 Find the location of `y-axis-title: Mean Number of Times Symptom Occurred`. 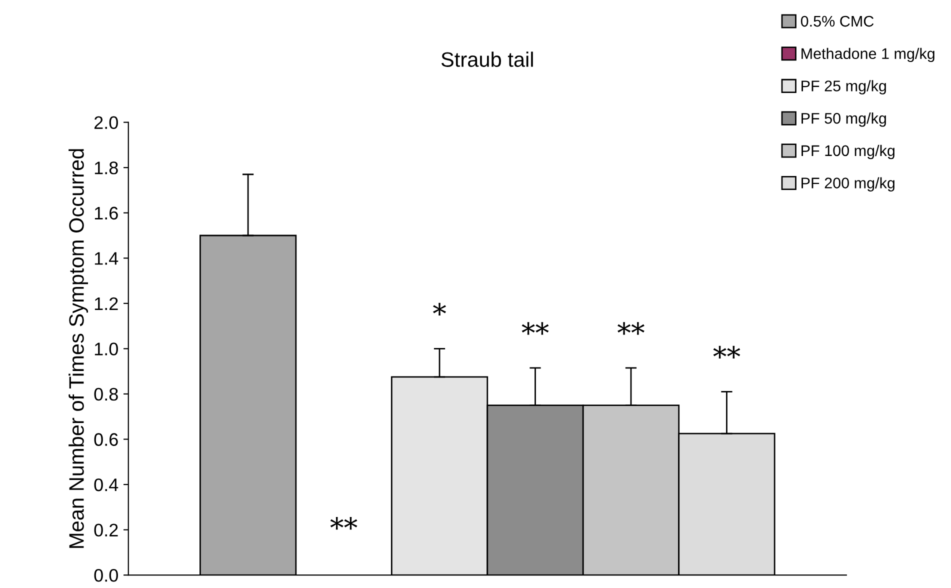

y-axis-title: Mean Number of Times Symptom Occurred is located at coordinates (78, 348).